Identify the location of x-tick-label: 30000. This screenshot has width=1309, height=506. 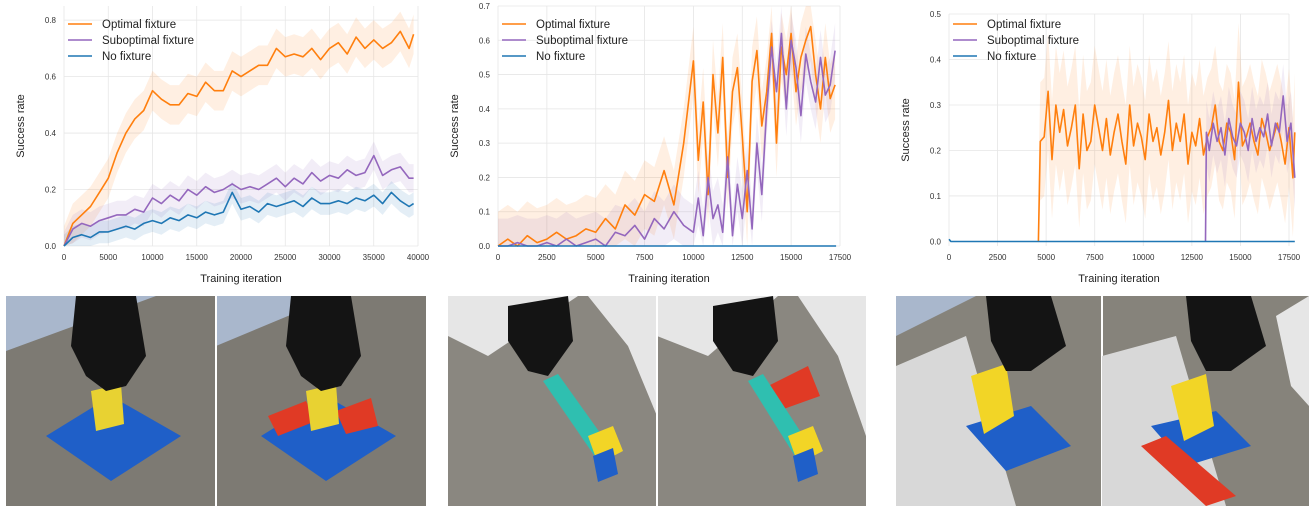
(329, 257).